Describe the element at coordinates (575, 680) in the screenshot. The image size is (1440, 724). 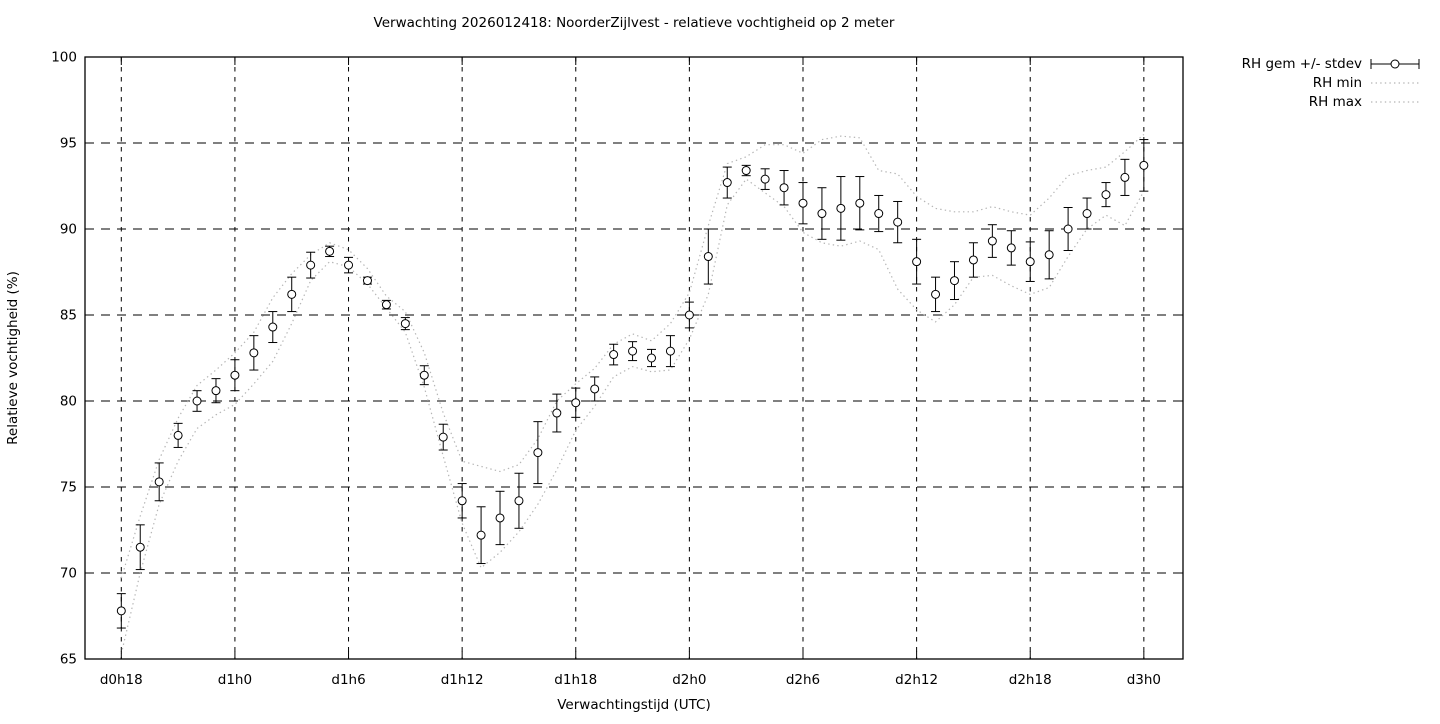
I see `x-tick-label: d1h18` at that location.